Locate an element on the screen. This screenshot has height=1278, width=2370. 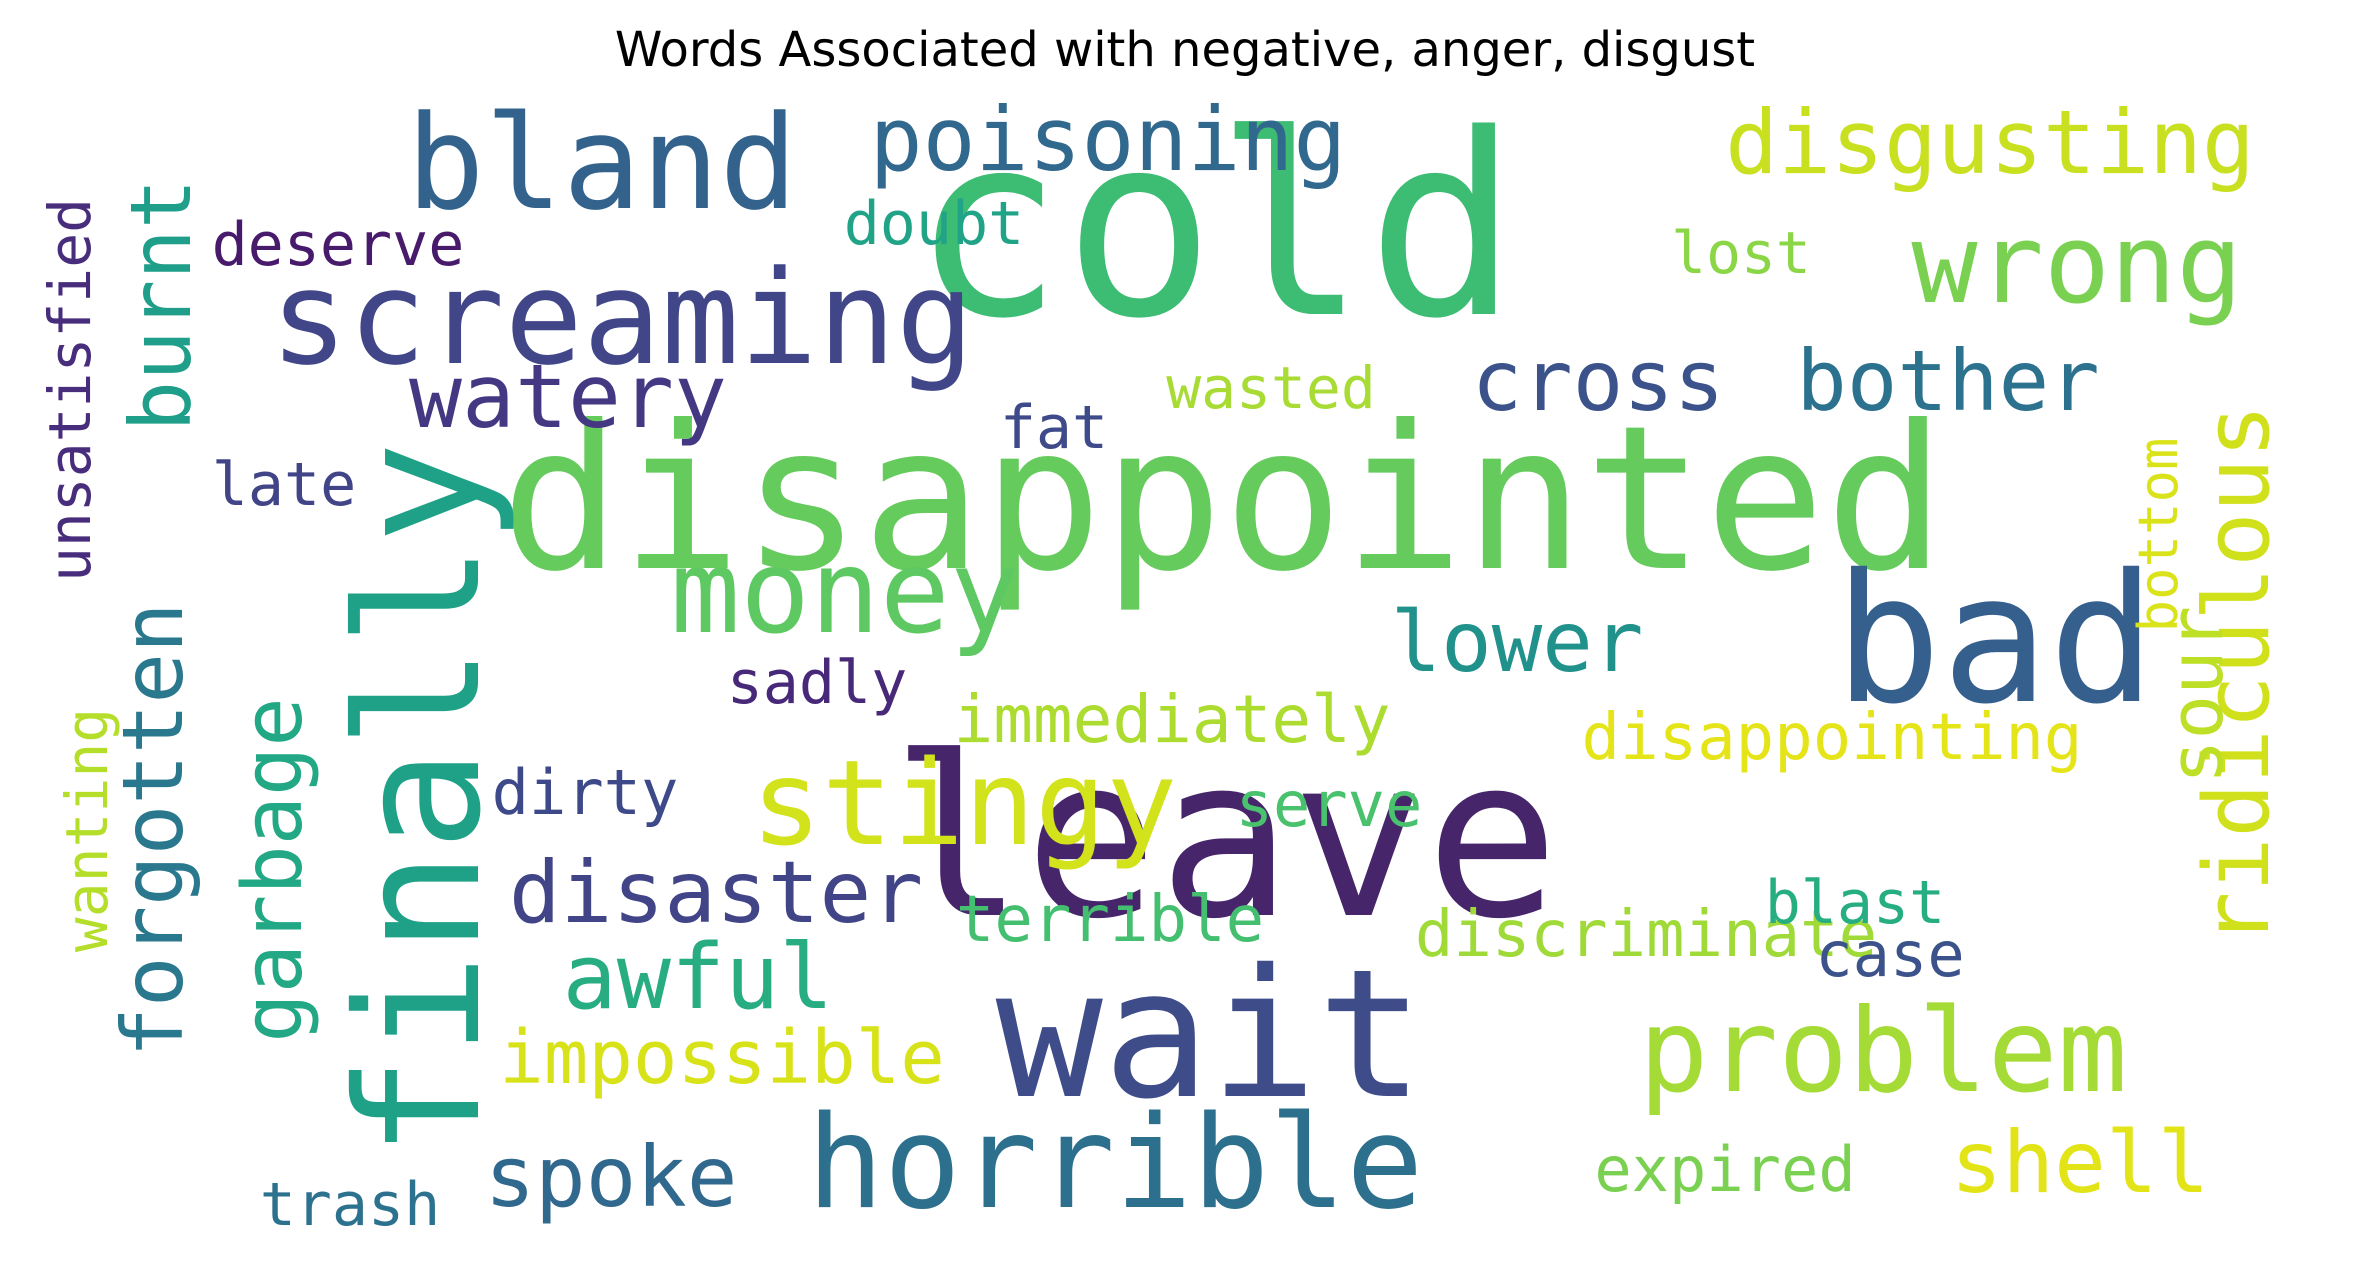
word-burnt: burnt is located at coordinates (161, 305).